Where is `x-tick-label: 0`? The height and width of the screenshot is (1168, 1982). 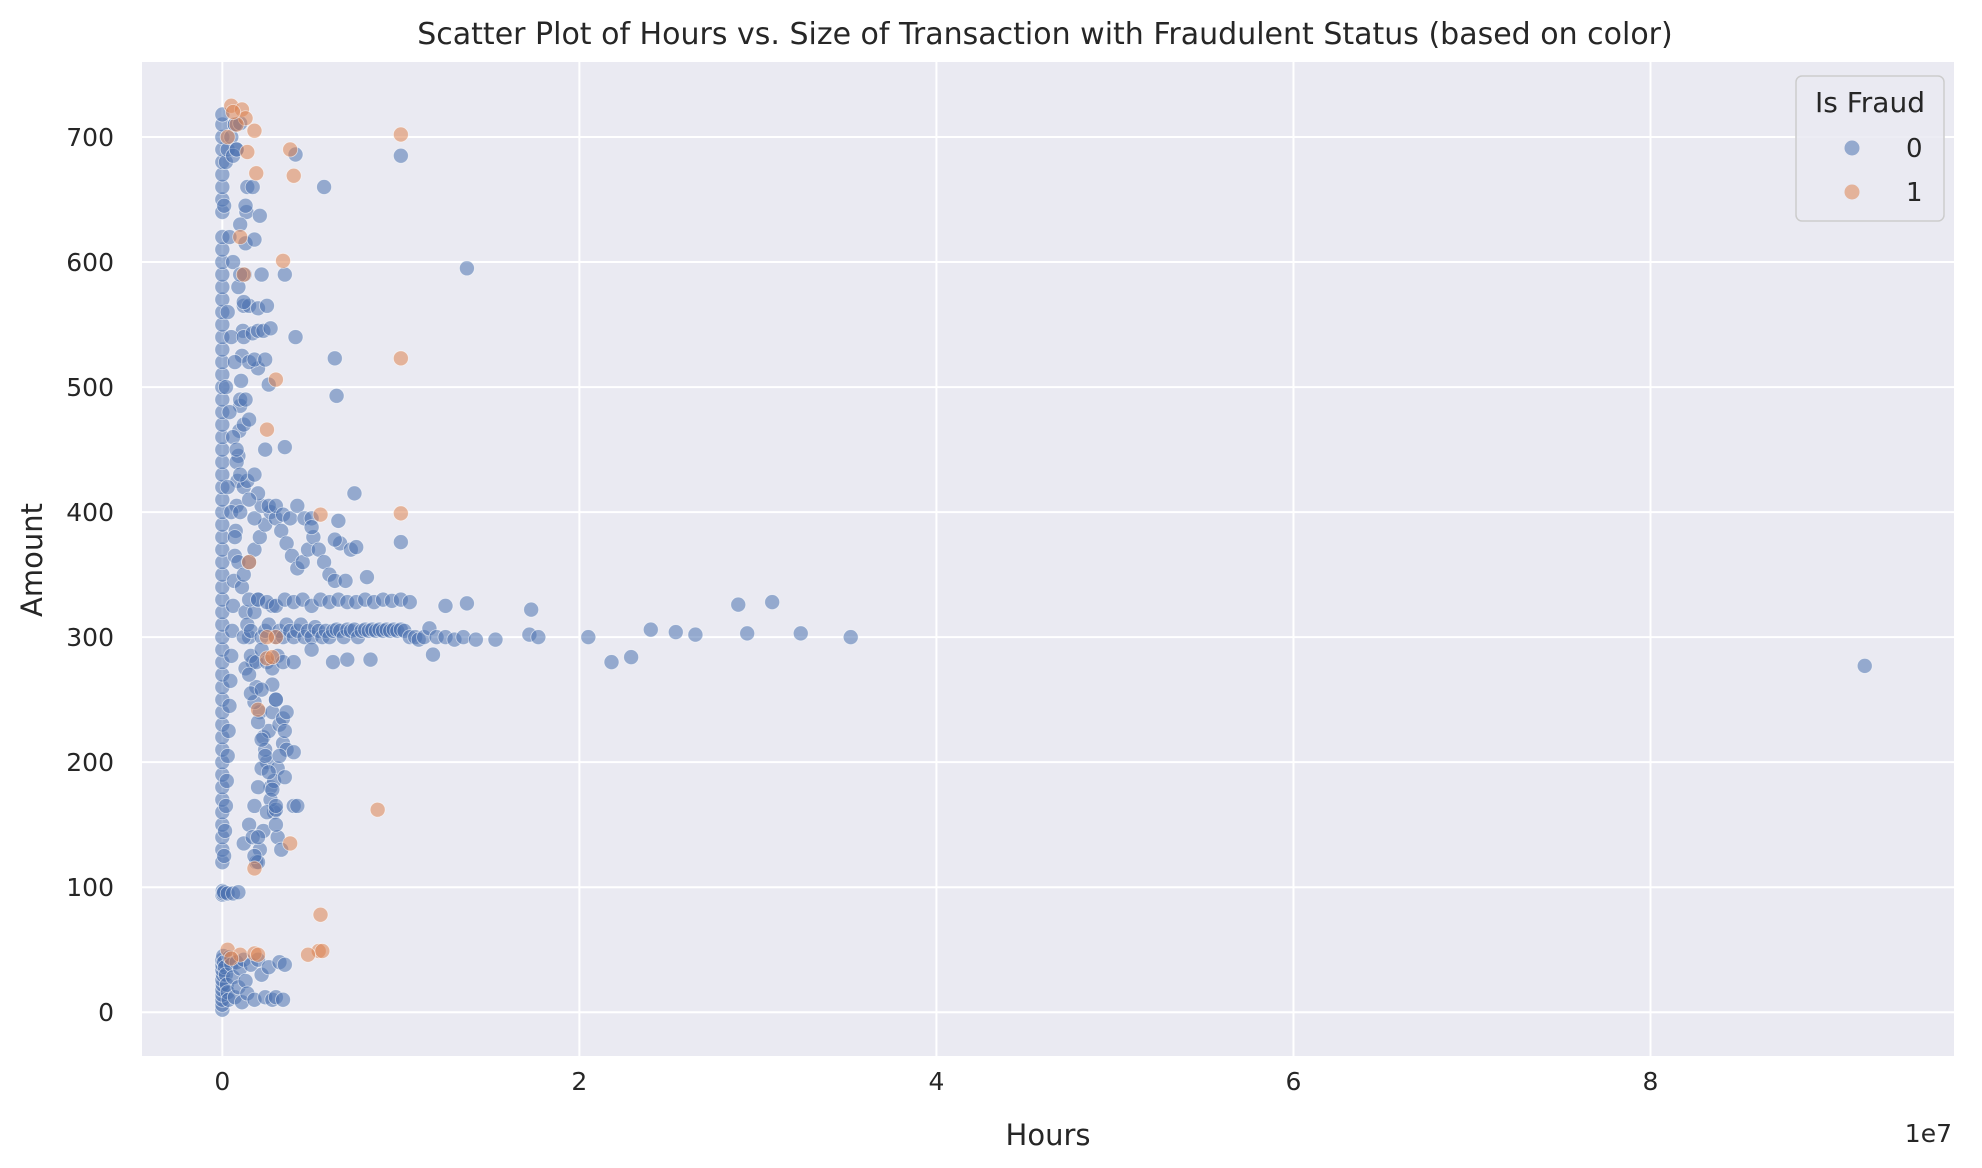 x-tick-label: 0 is located at coordinates (222, 1081).